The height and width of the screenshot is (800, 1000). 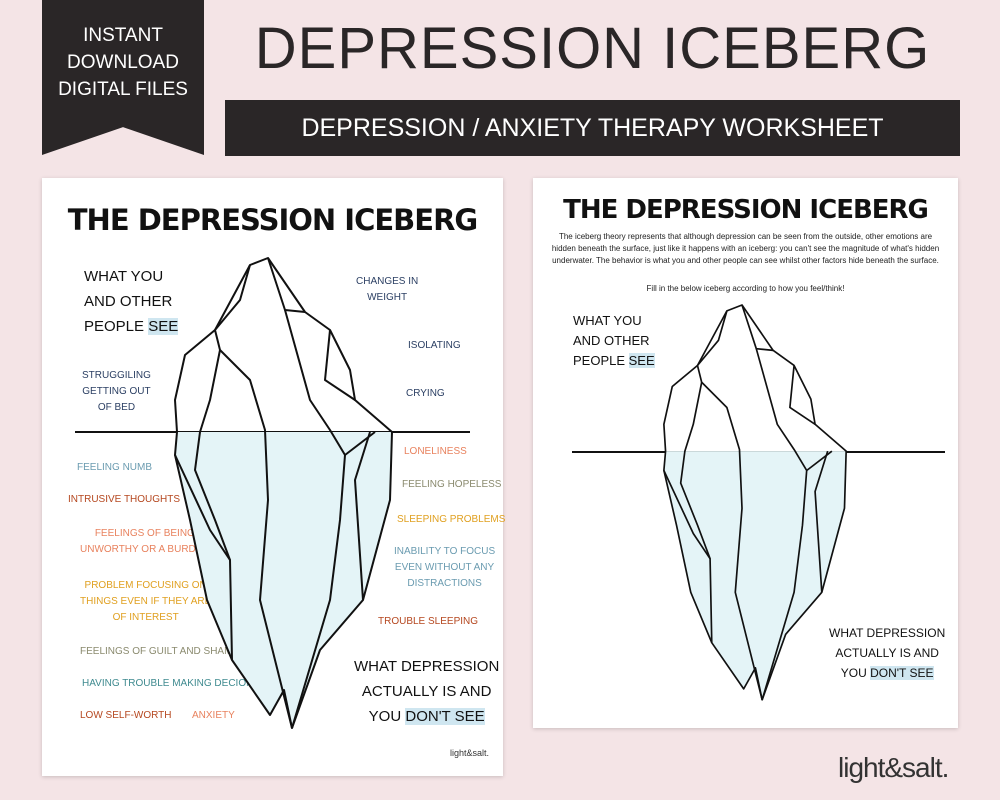 What do you see at coordinates (115, 467) in the screenshot?
I see `symptom-label: FEELING NUMB` at bounding box center [115, 467].